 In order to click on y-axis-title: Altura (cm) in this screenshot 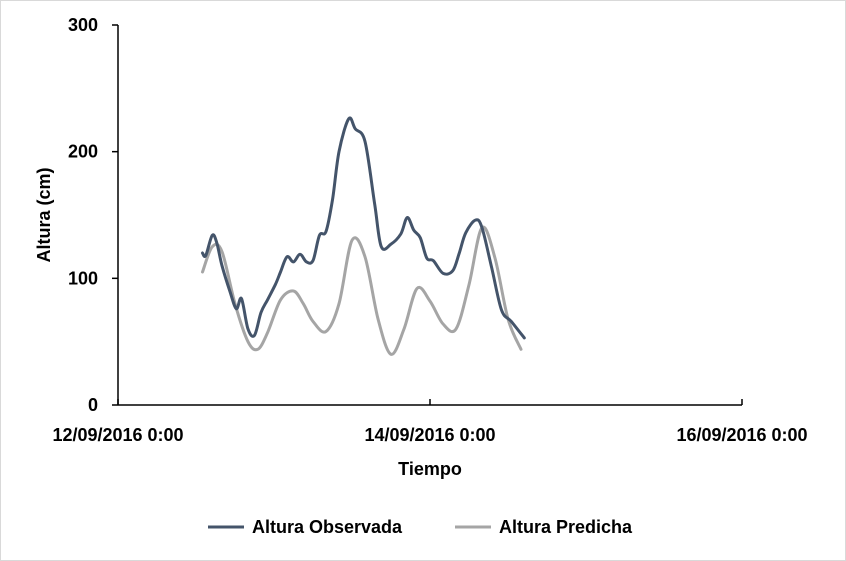, I will do `click(44, 214)`.